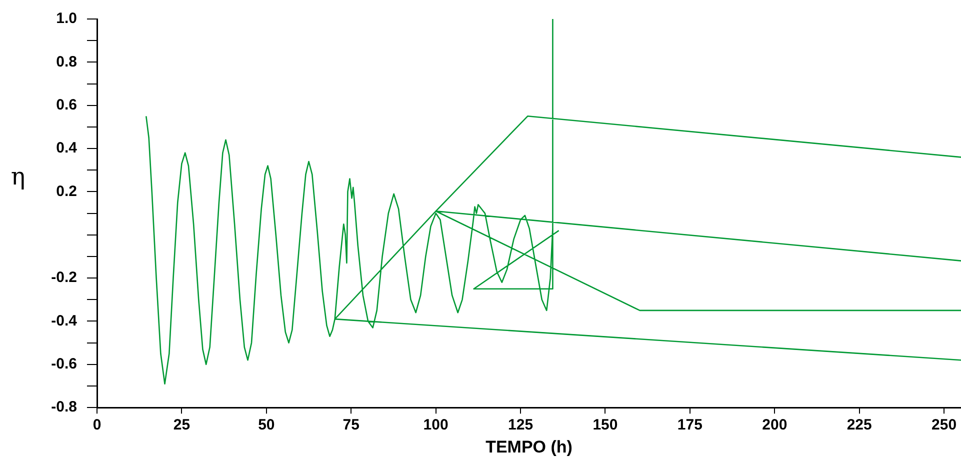  Describe the element at coordinates (97, 425) in the screenshot. I see `x-tick-label: 0` at that location.